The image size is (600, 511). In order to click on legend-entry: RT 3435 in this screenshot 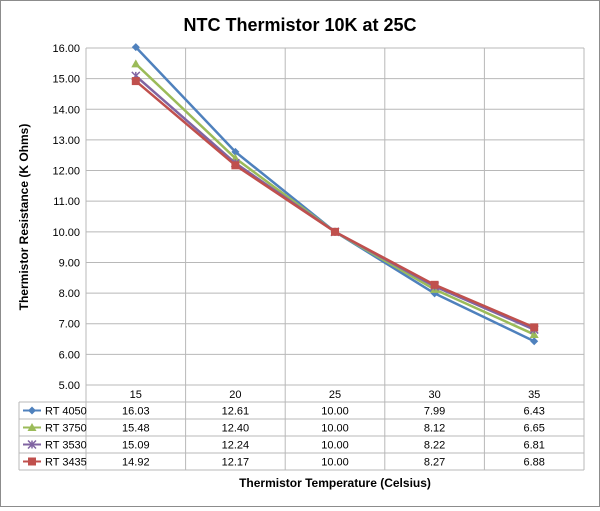, I will do `click(66, 463)`.